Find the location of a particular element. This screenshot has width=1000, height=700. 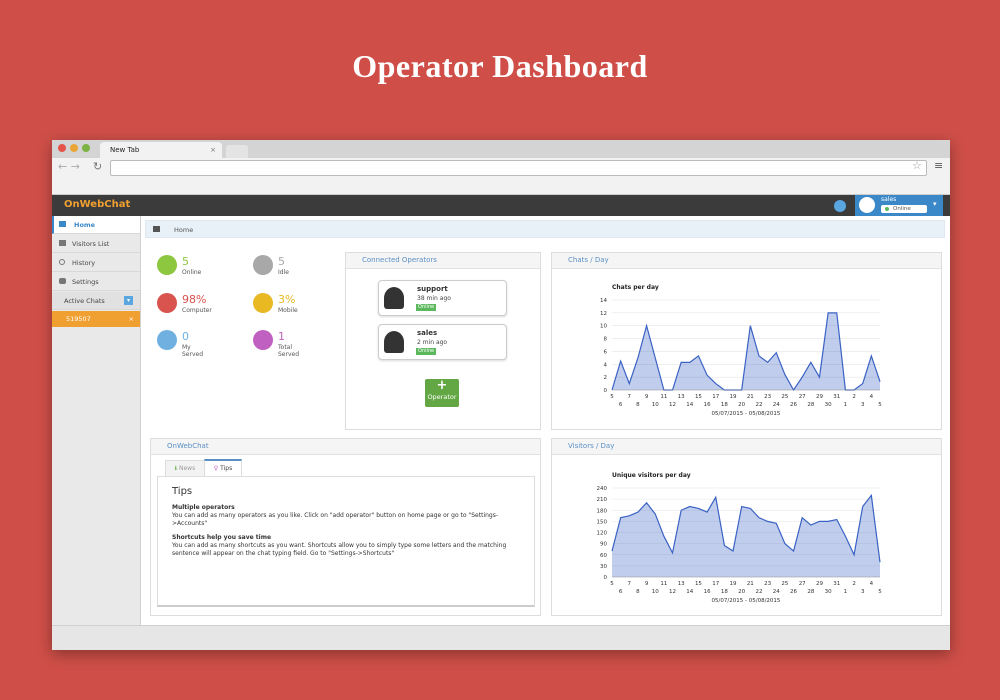

y-tick-label: 14 is located at coordinates (603, 301).